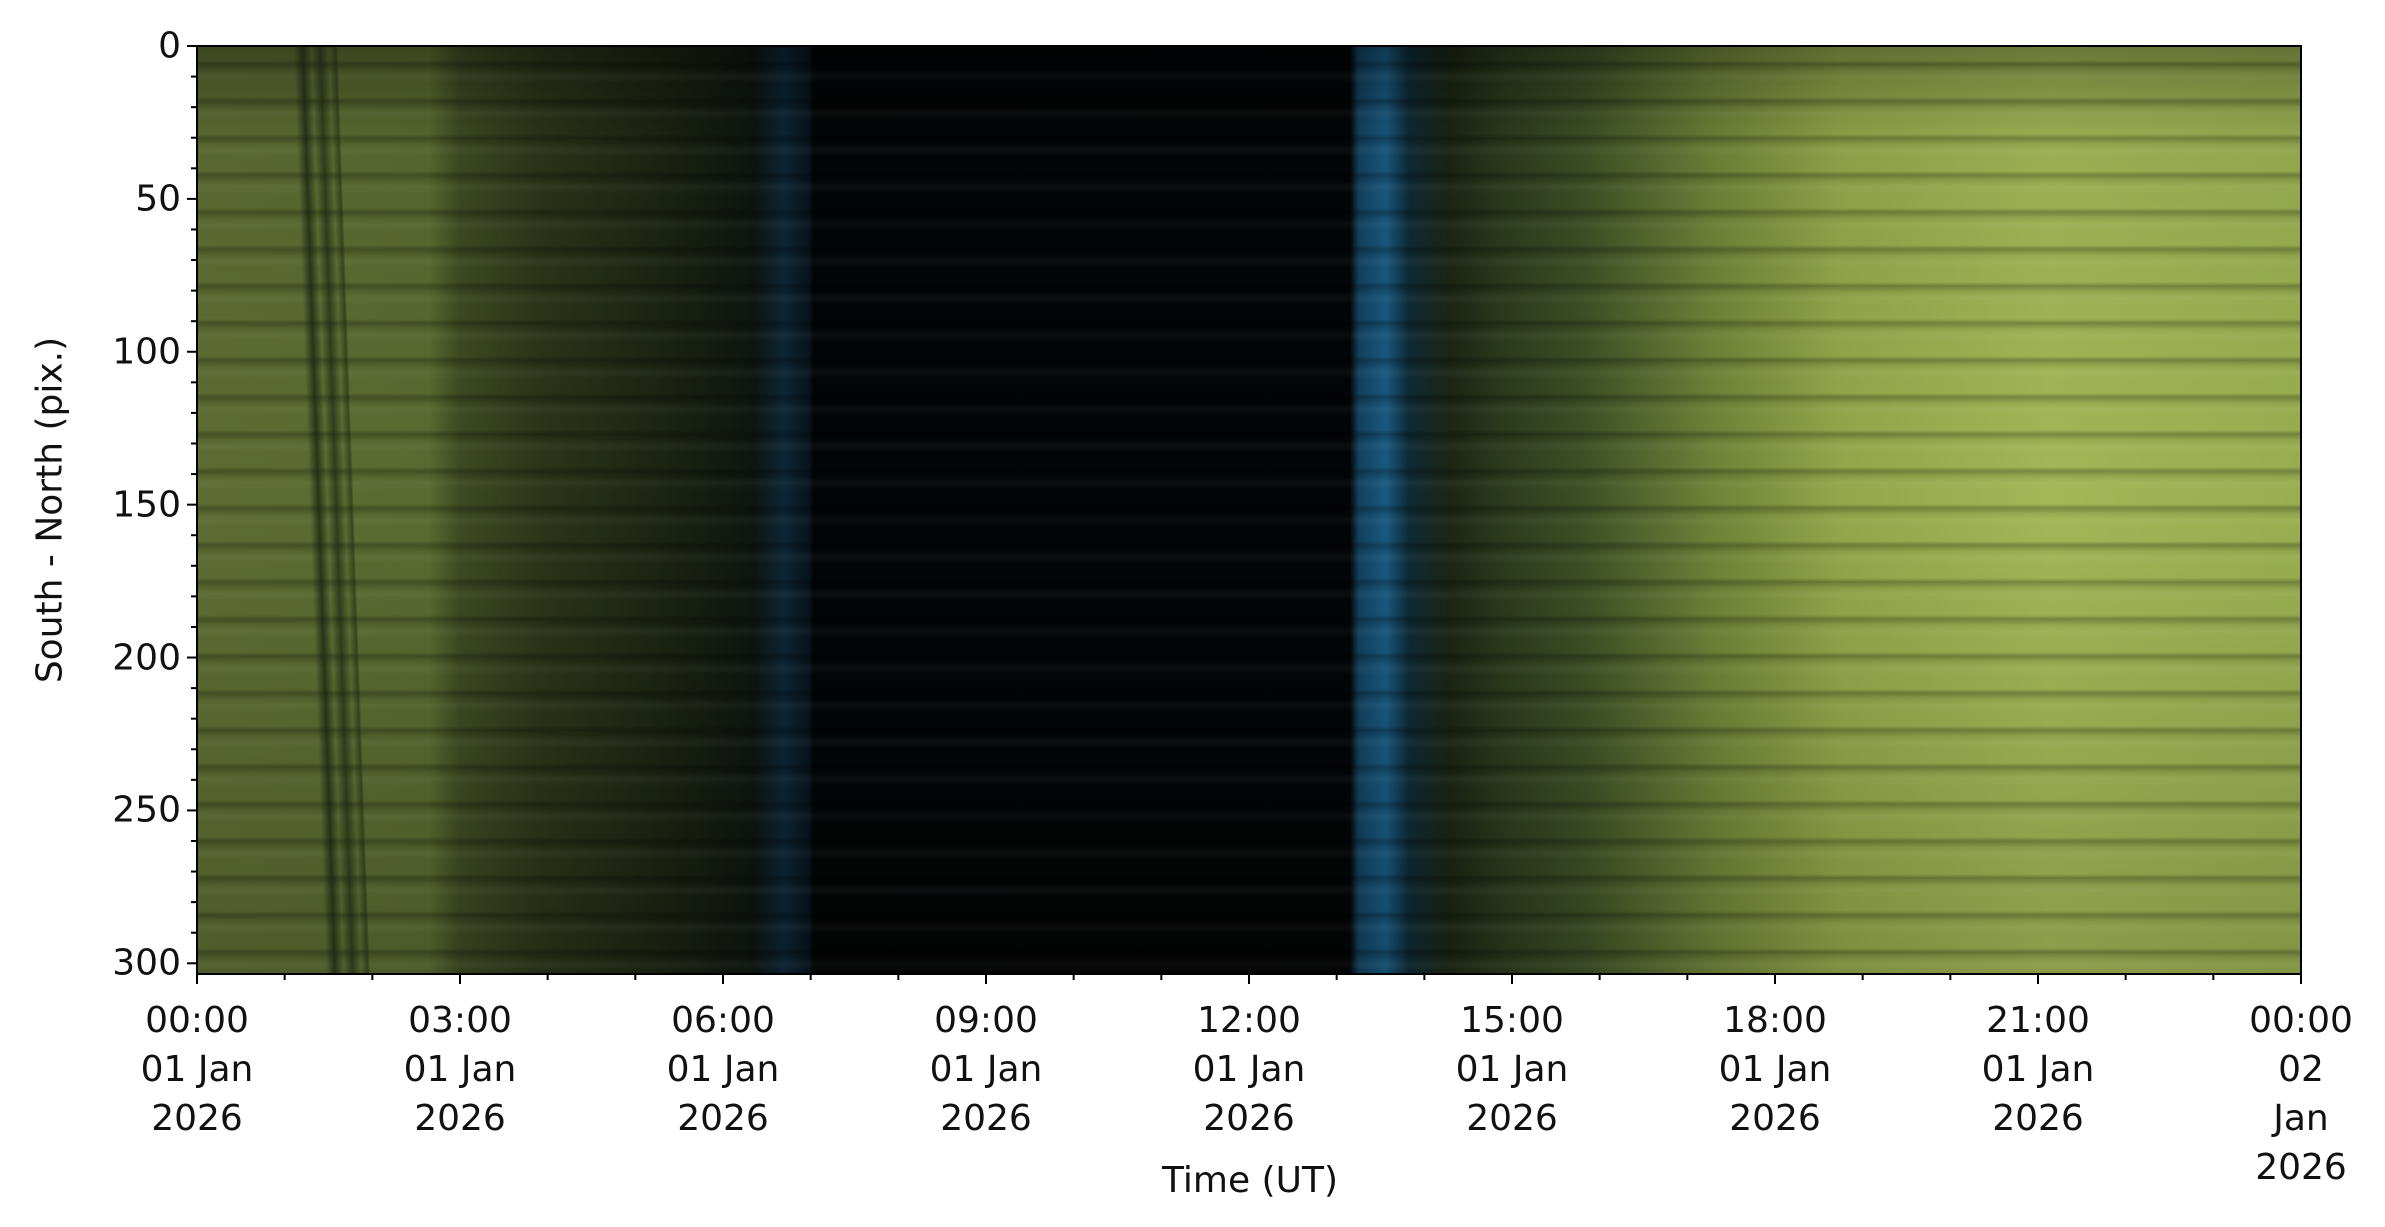 Image resolution: width=2385 pixels, height=1227 pixels. What do you see at coordinates (146, 505) in the screenshot?
I see `y-tick-label: 150` at bounding box center [146, 505].